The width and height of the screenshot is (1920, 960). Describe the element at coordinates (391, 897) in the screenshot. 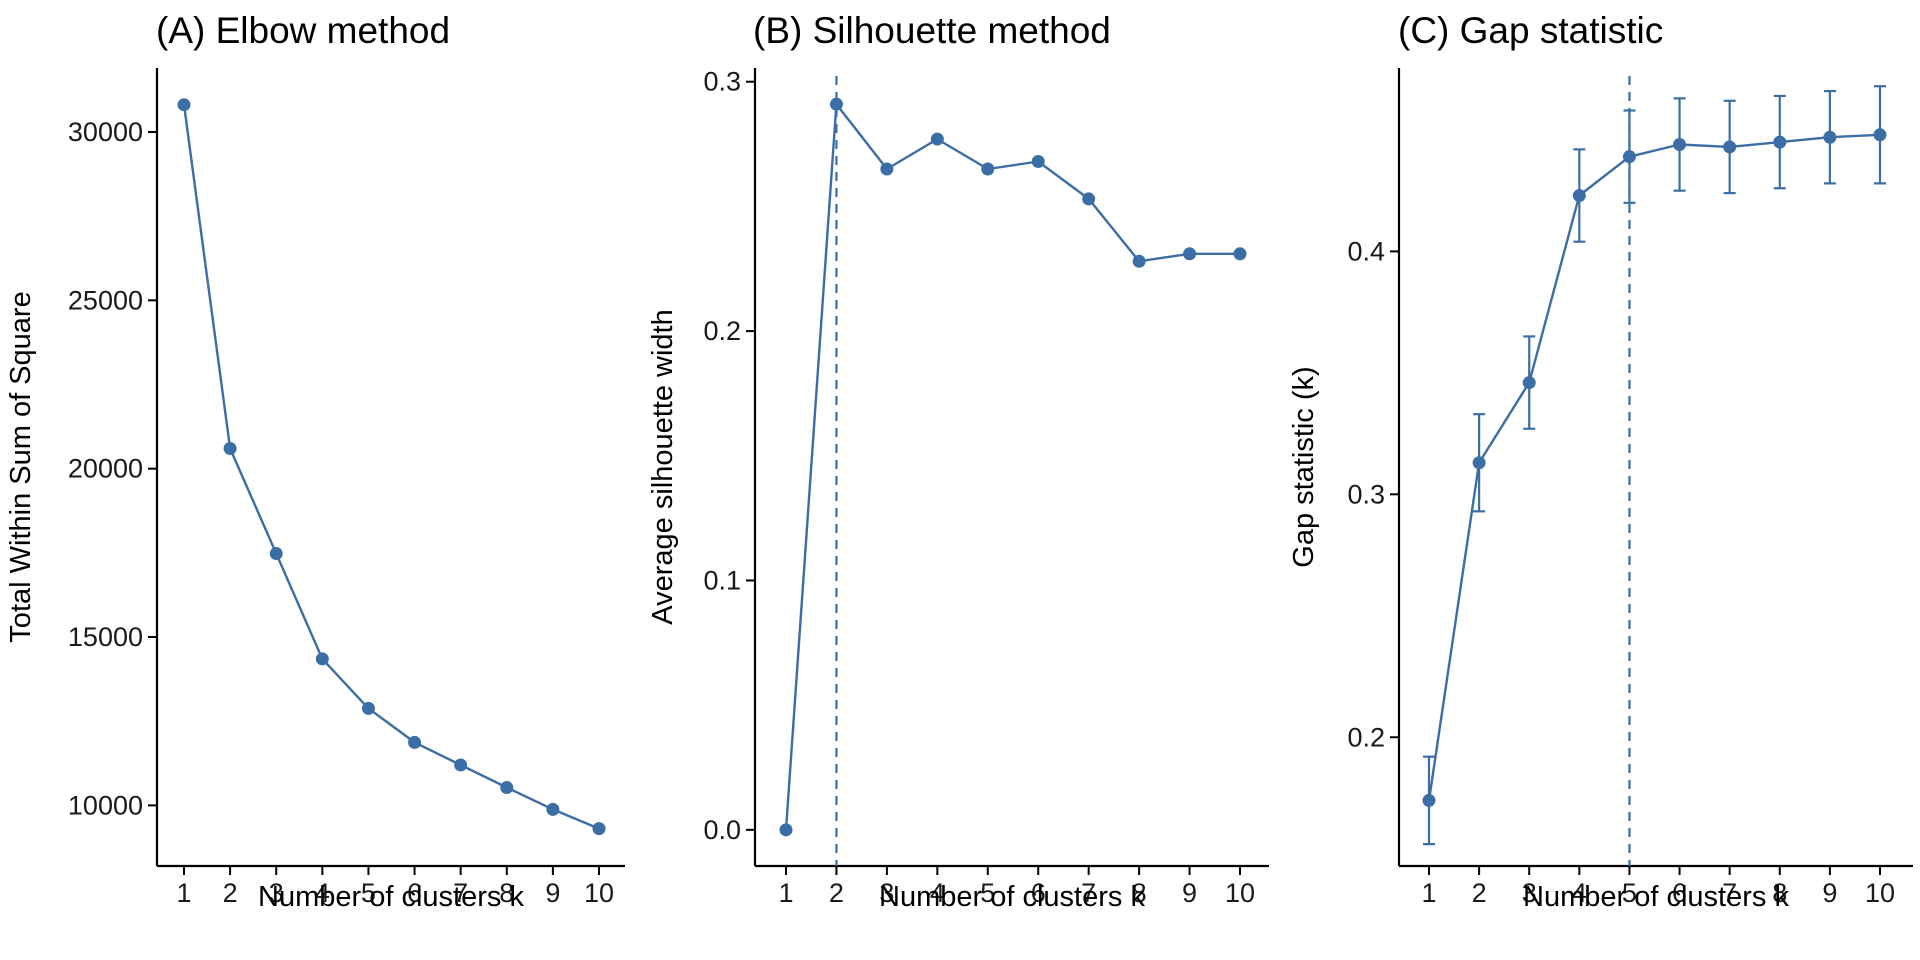

I see `elbow-x-axis-title: Number of clusters k` at that location.